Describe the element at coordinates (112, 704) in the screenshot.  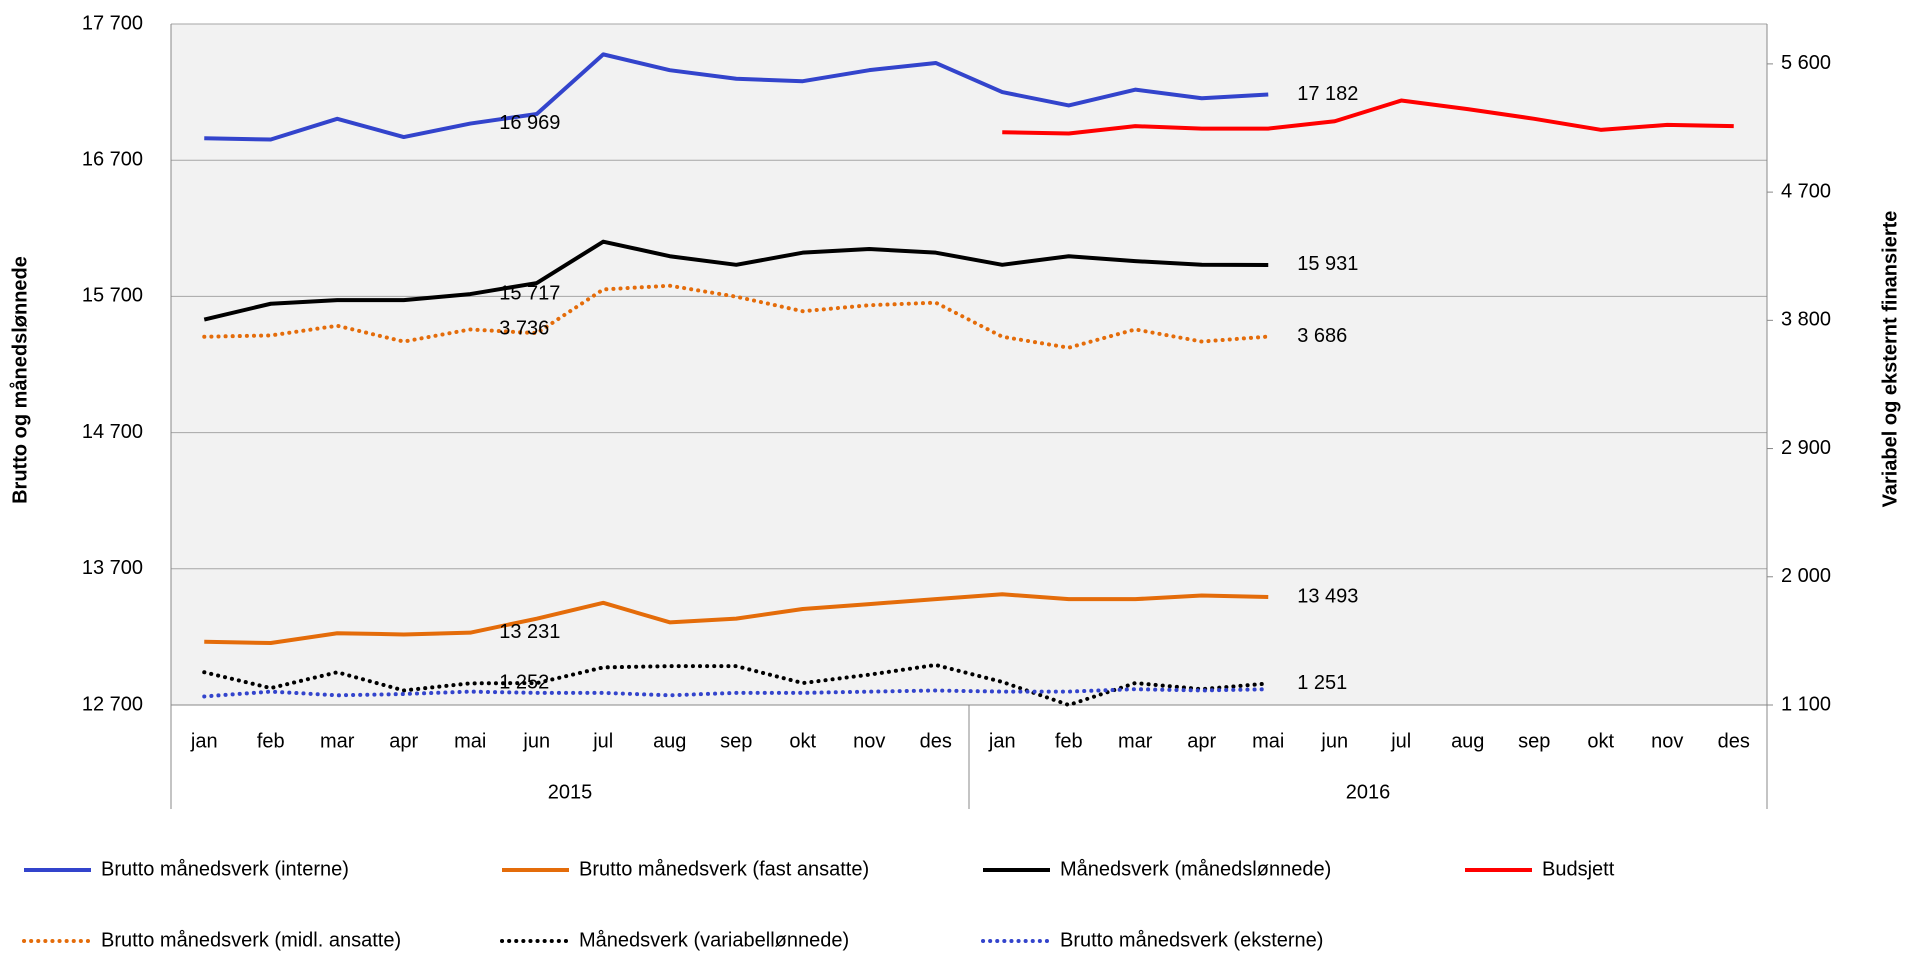
I see `y-tick-label: 12 700` at that location.